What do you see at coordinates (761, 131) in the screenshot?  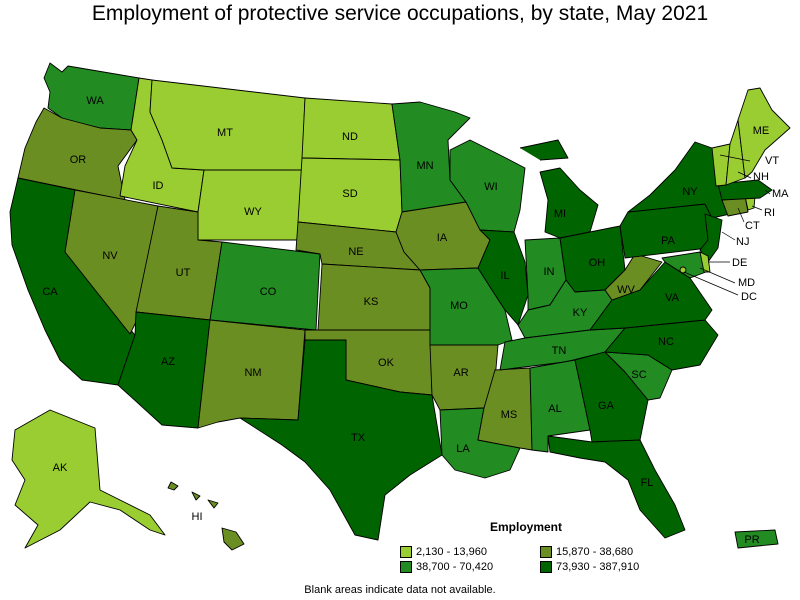 I see `label-ME: ME` at bounding box center [761, 131].